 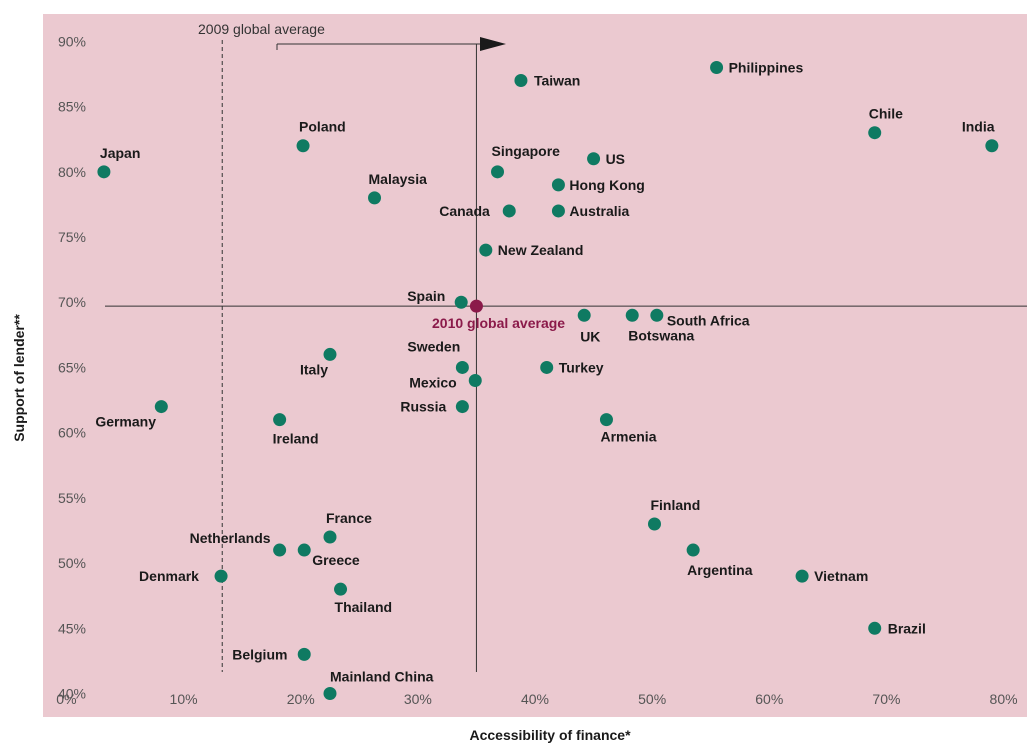 What do you see at coordinates (426, 296) in the screenshot?
I see `data-point-label: Spain` at bounding box center [426, 296].